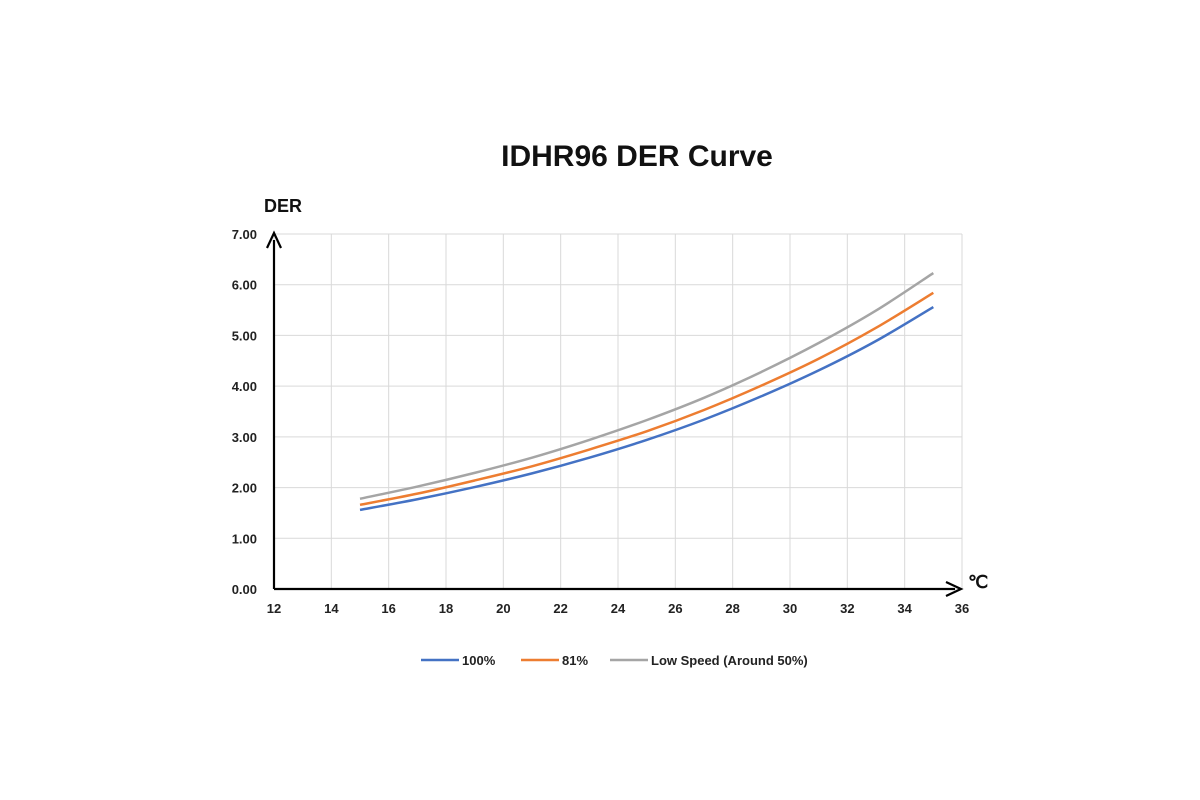 Image resolution: width=1200 pixels, height=800 pixels. What do you see at coordinates (244, 589) in the screenshot?
I see `y-tick-label: 0.00` at bounding box center [244, 589].